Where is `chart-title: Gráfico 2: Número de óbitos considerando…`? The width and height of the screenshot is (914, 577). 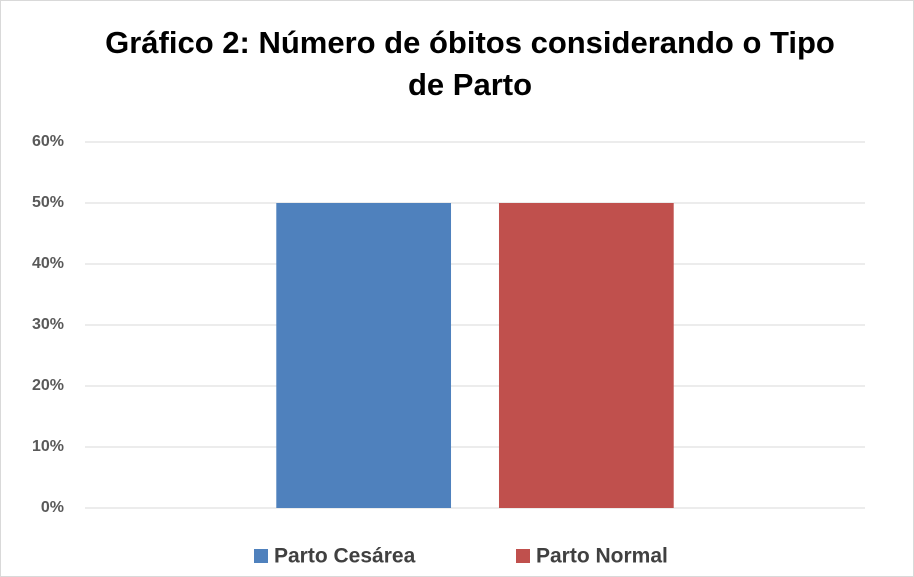 chart-title: Gráfico 2: Número de óbitos considerando… is located at coordinates (470, 63).